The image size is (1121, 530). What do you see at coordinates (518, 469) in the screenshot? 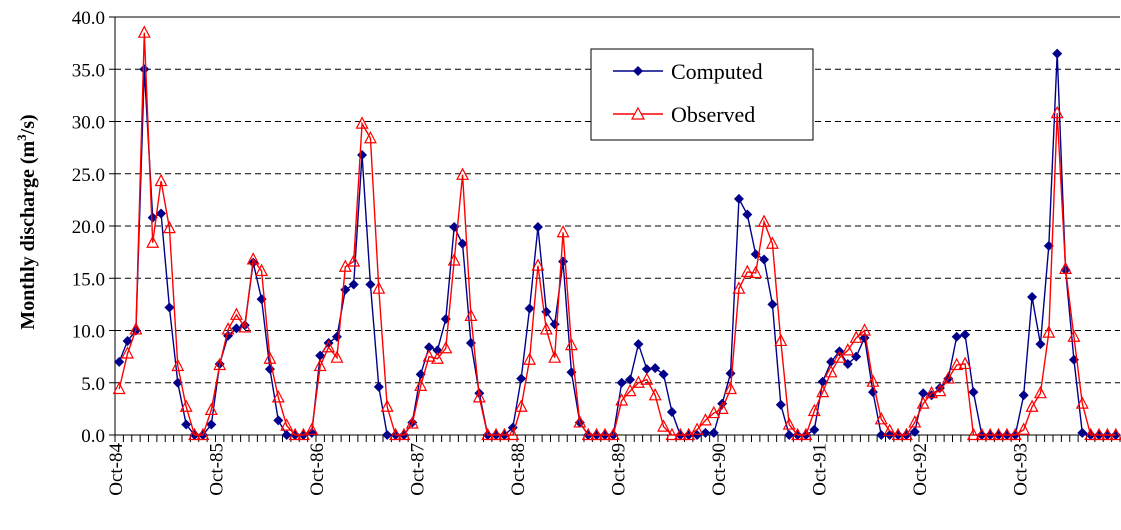
I see `x-tick-label-4: Oct-88` at bounding box center [518, 469].